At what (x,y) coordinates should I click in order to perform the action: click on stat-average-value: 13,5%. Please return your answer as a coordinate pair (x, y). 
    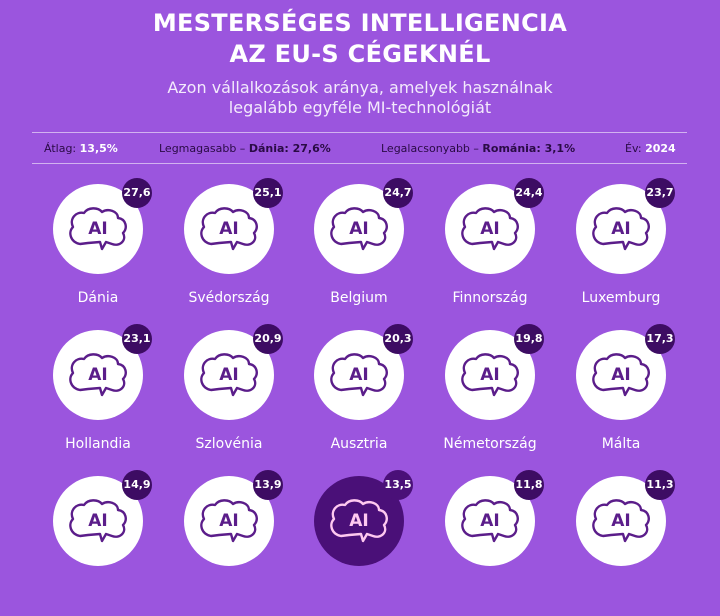
    Looking at the image, I should click on (98, 148).